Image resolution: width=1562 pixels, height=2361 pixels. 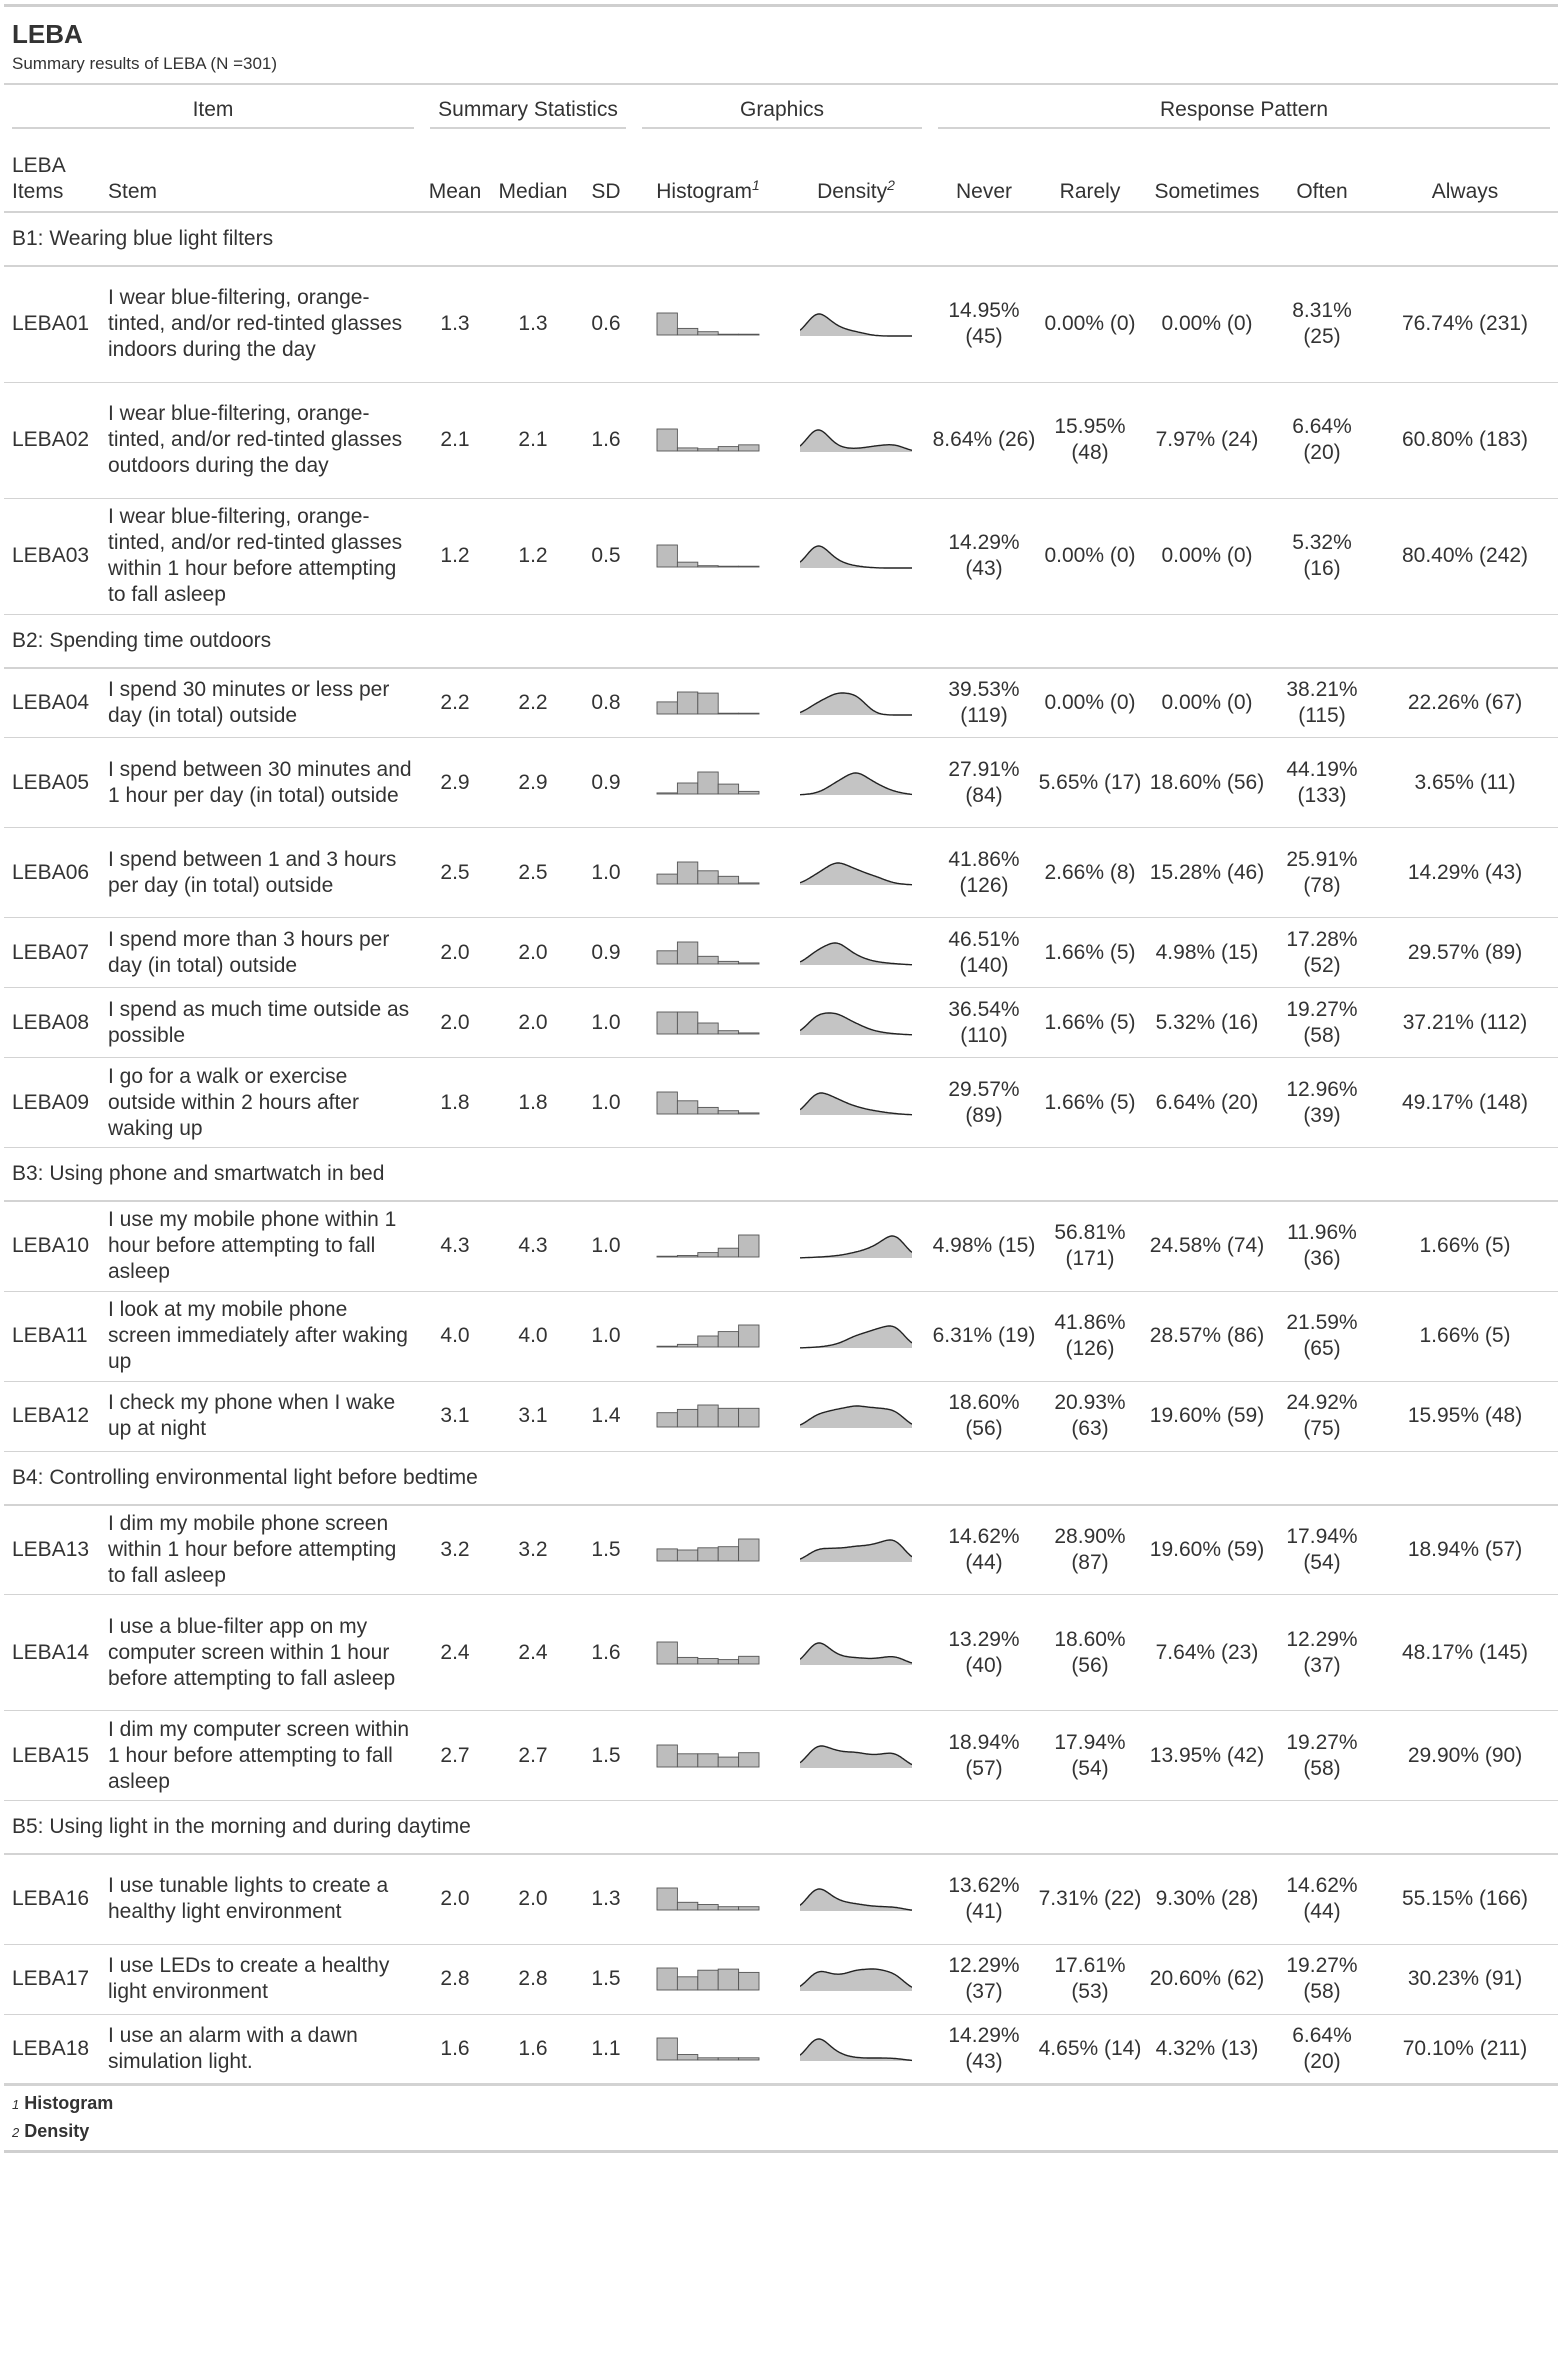 What do you see at coordinates (1322, 2050) in the screenshot?
I see `often-value: 6.64% (20)` at bounding box center [1322, 2050].